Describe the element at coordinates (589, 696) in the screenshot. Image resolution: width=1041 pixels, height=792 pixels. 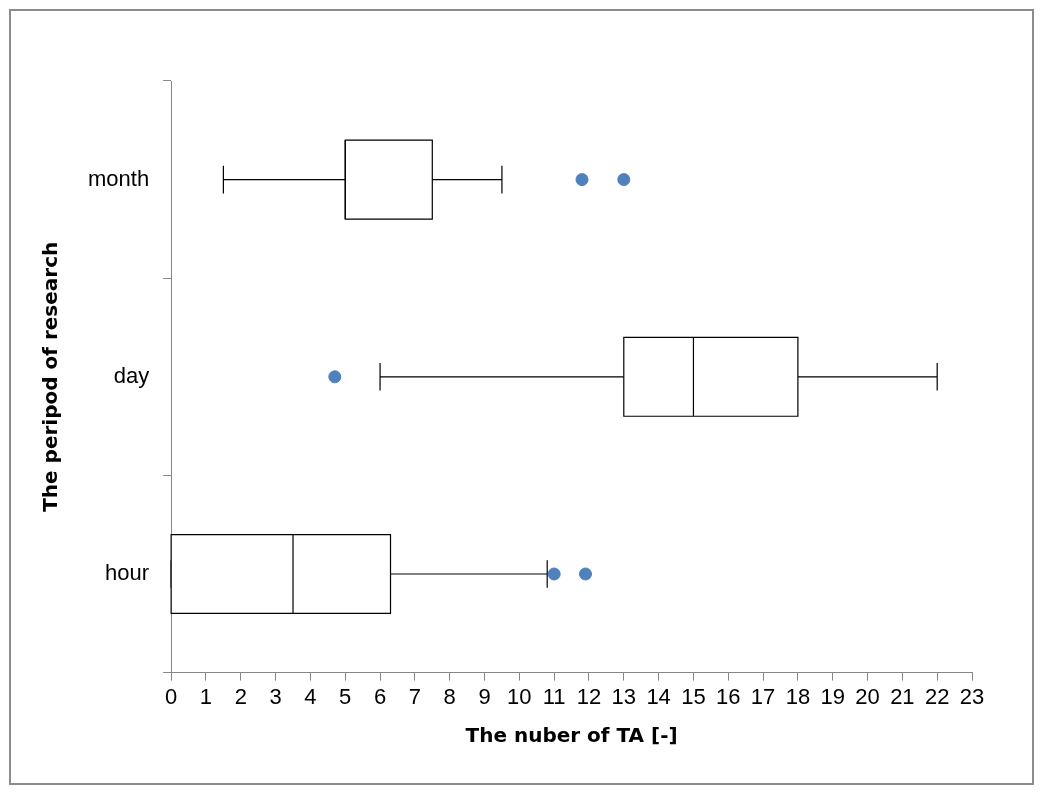
I see `x-tick-label: 12` at that location.